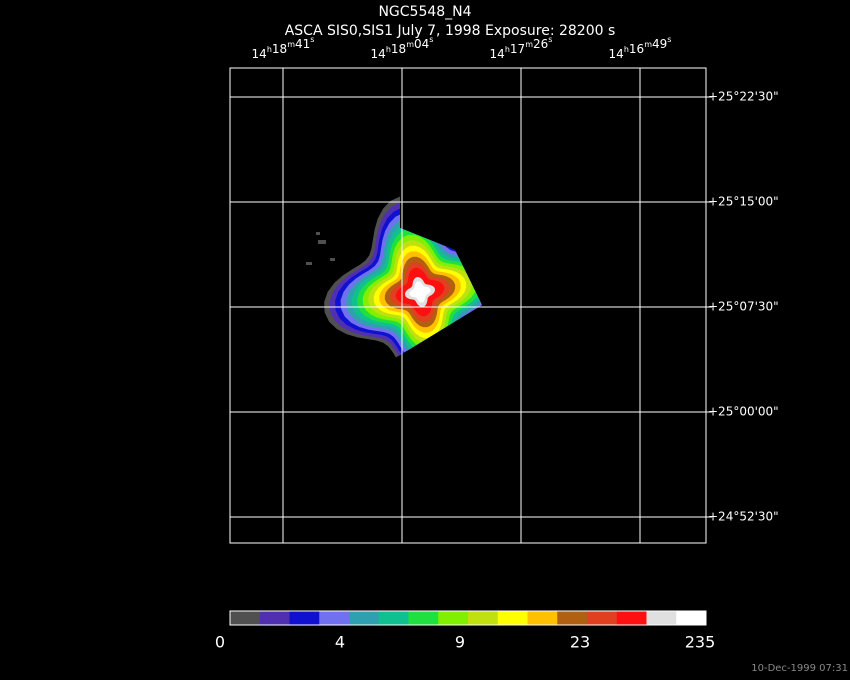 Image resolution: width=850 pixels, height=680 pixels. Describe the element at coordinates (640, 48) in the screenshot. I see `ra-label: 14h16m49s` at that location.